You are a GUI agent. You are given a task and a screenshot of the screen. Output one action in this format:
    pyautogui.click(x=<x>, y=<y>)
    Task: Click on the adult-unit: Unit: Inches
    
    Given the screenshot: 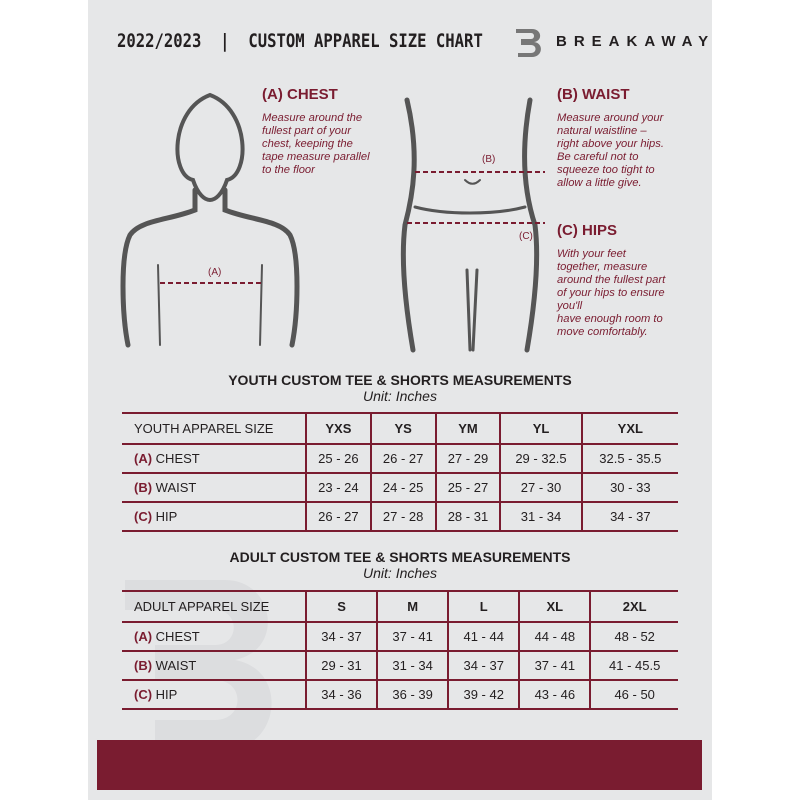 What is the action you would take?
    pyautogui.click(x=400, y=573)
    